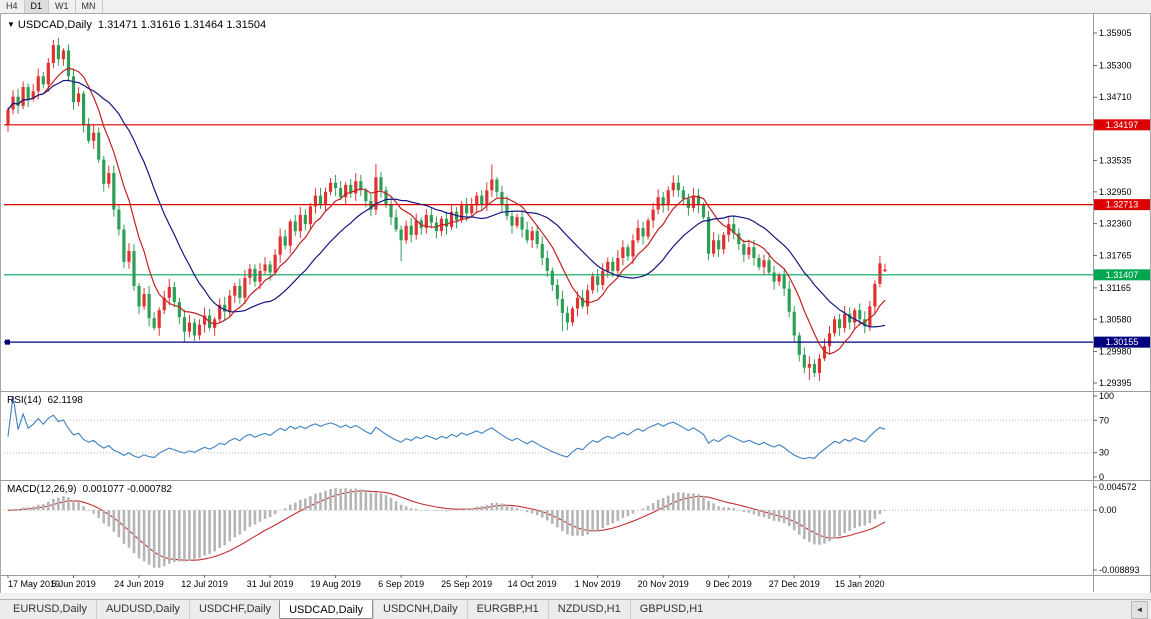 The width and height of the screenshot is (1151, 619). Describe the element at coordinates (794, 584) in the screenshot. I see `svg-text: 27 Dec 2019` at that location.